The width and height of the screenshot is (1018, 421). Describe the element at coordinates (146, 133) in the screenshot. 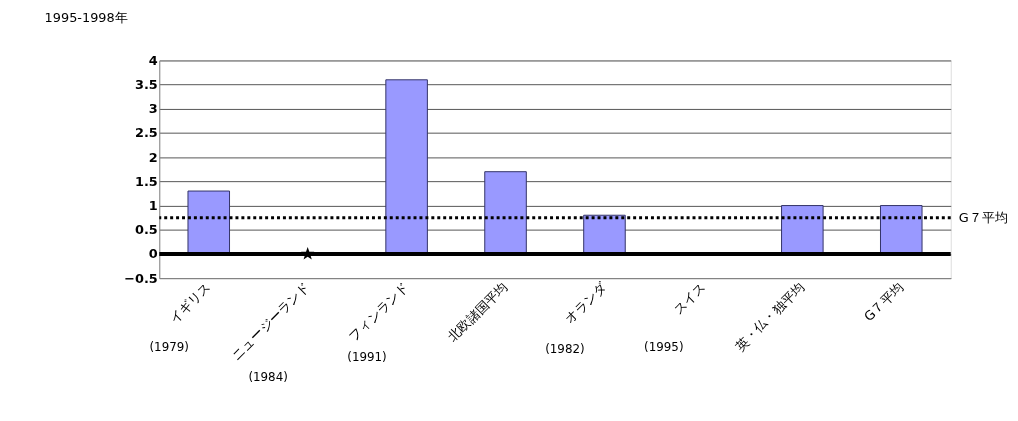

I see `y-tick-label: 2.5` at that location.